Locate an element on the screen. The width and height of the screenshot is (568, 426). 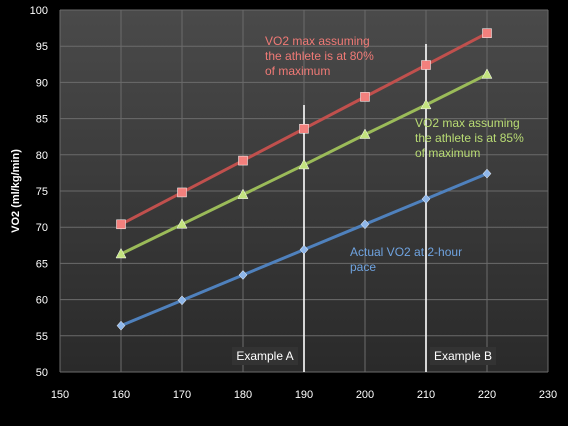
x-tick-label: 230 is located at coordinates (548, 395).